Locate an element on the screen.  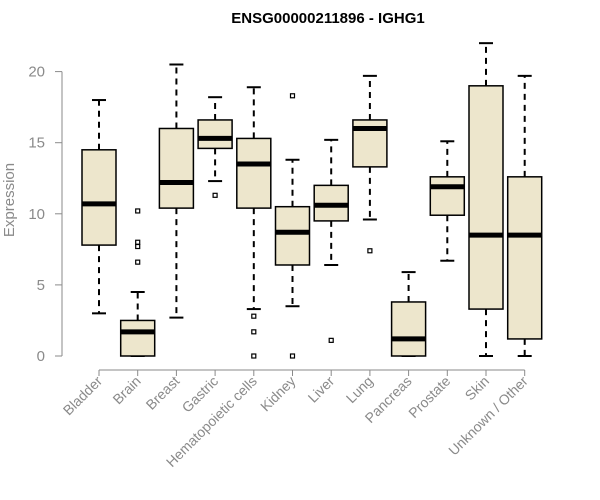
y-tick-label: 0 is located at coordinates (41, 356).